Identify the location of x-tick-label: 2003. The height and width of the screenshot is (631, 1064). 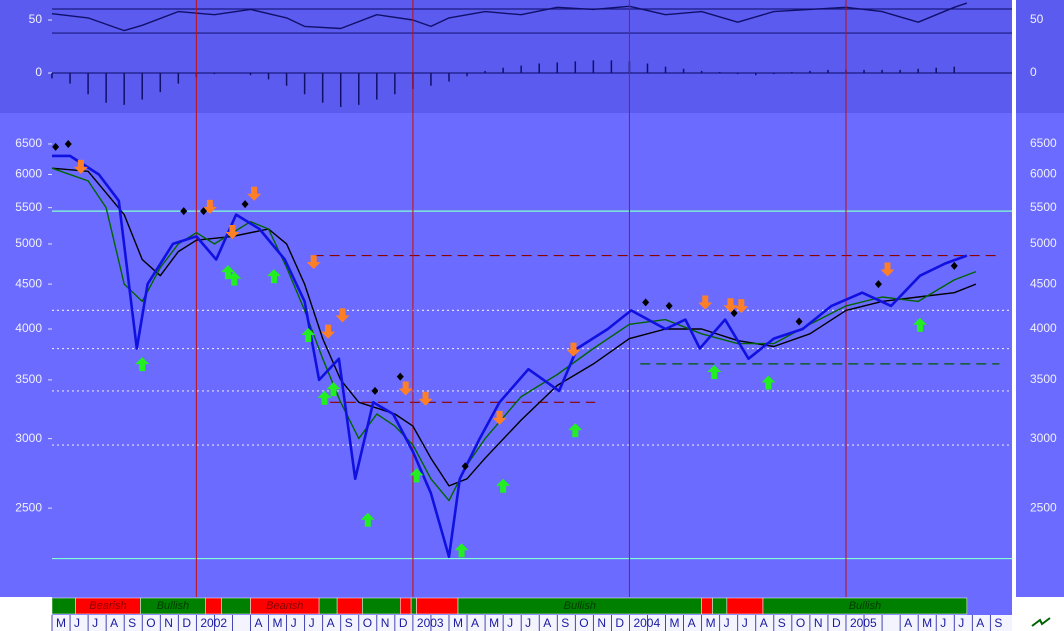
(430, 623).